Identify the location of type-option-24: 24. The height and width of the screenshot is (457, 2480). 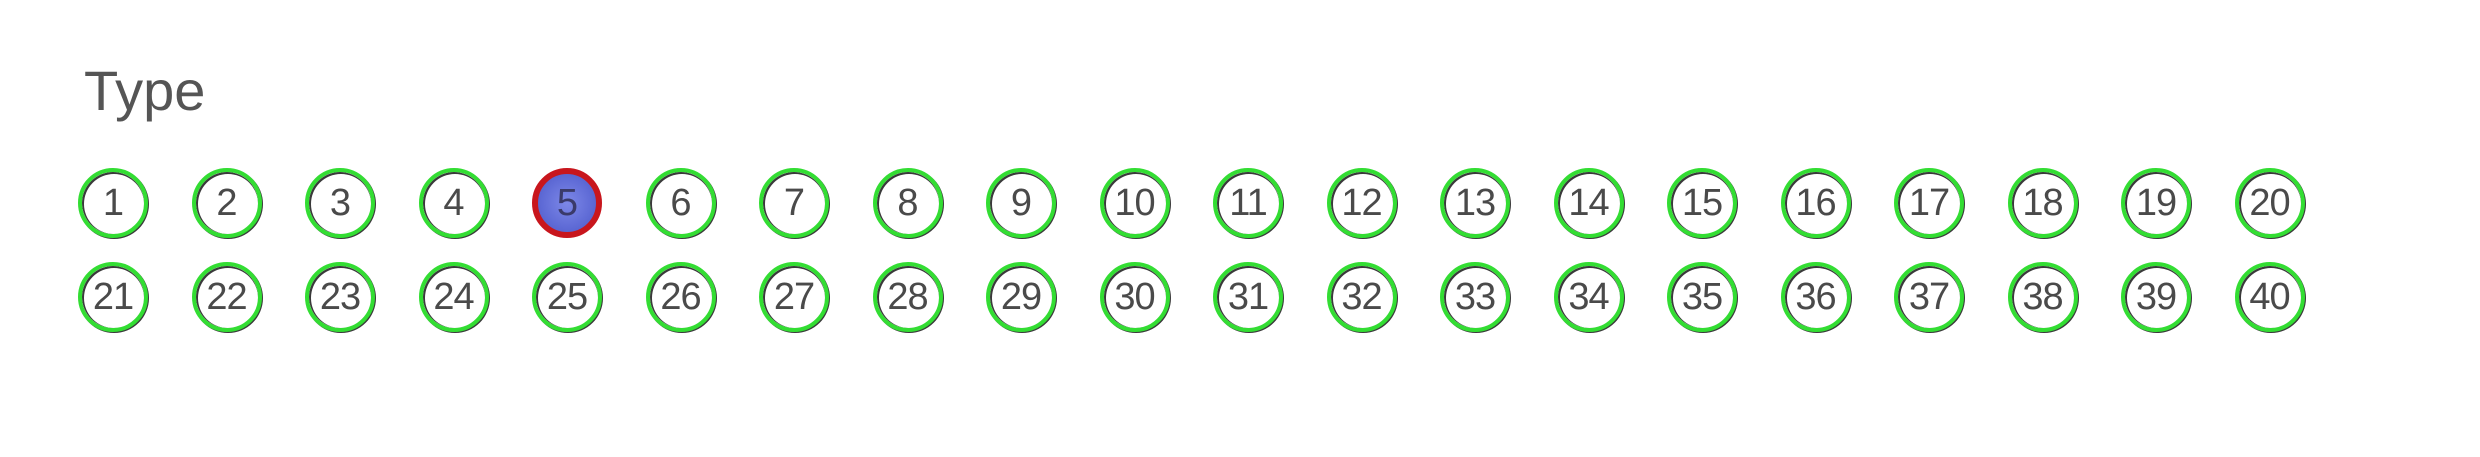
(453, 297).